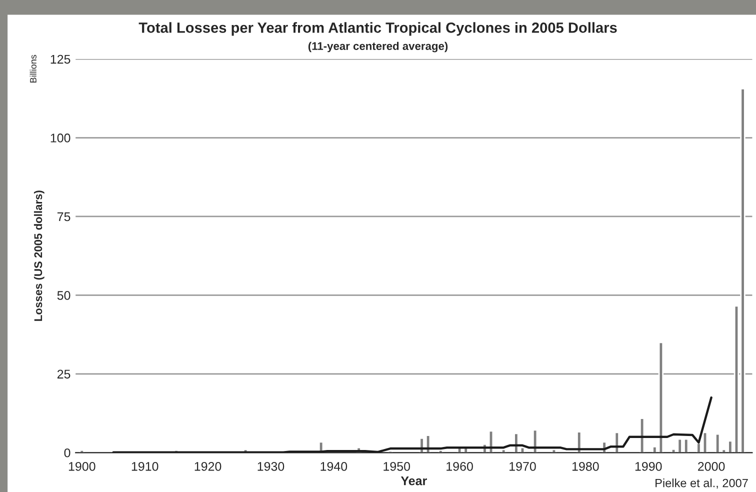  Describe the element at coordinates (648, 466) in the screenshot. I see `x-tick-label: 1990` at that location.